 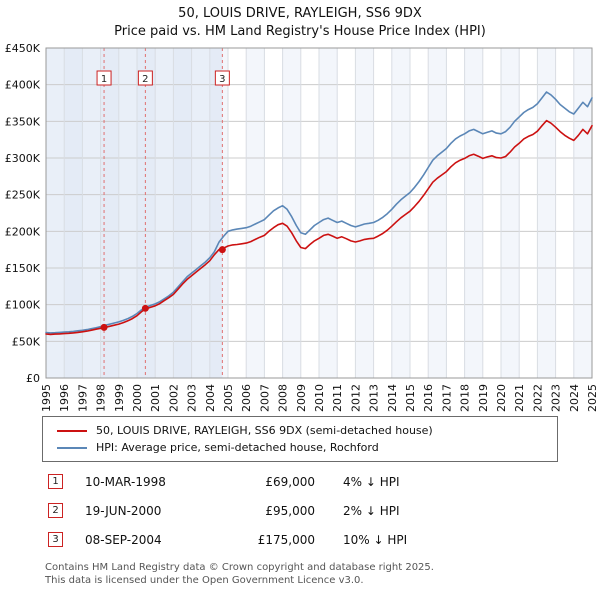 I want to click on svg-text: 2009, so click(x=301, y=398).